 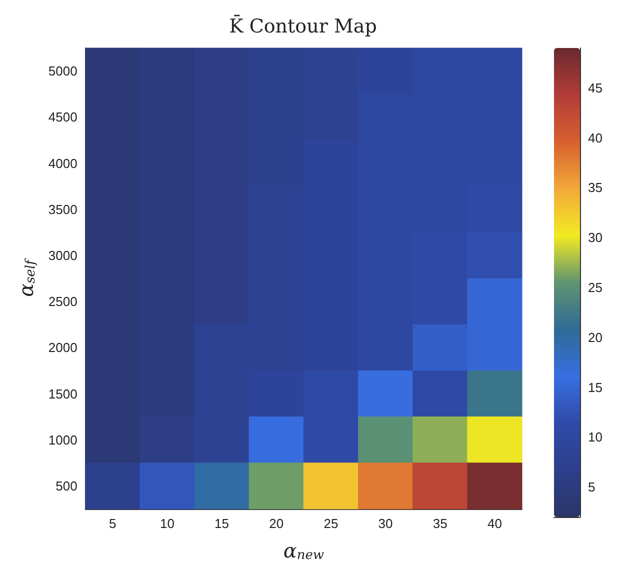 I want to click on y-tick-label: 5000, so click(x=63, y=71).